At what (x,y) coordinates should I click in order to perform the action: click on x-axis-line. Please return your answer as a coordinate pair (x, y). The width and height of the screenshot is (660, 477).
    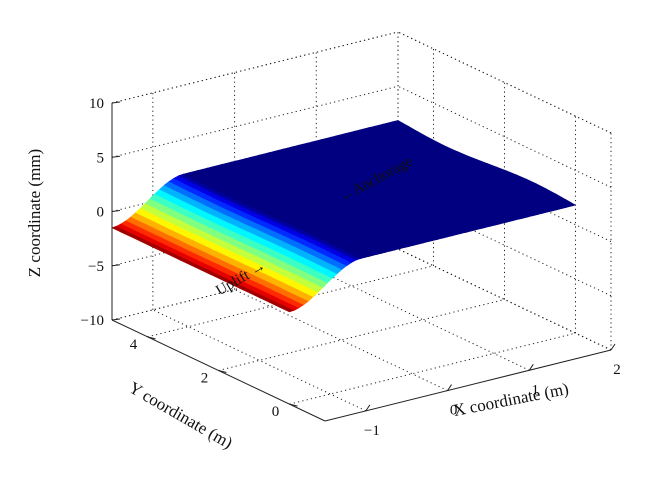
    Looking at the image, I should click on (468, 385).